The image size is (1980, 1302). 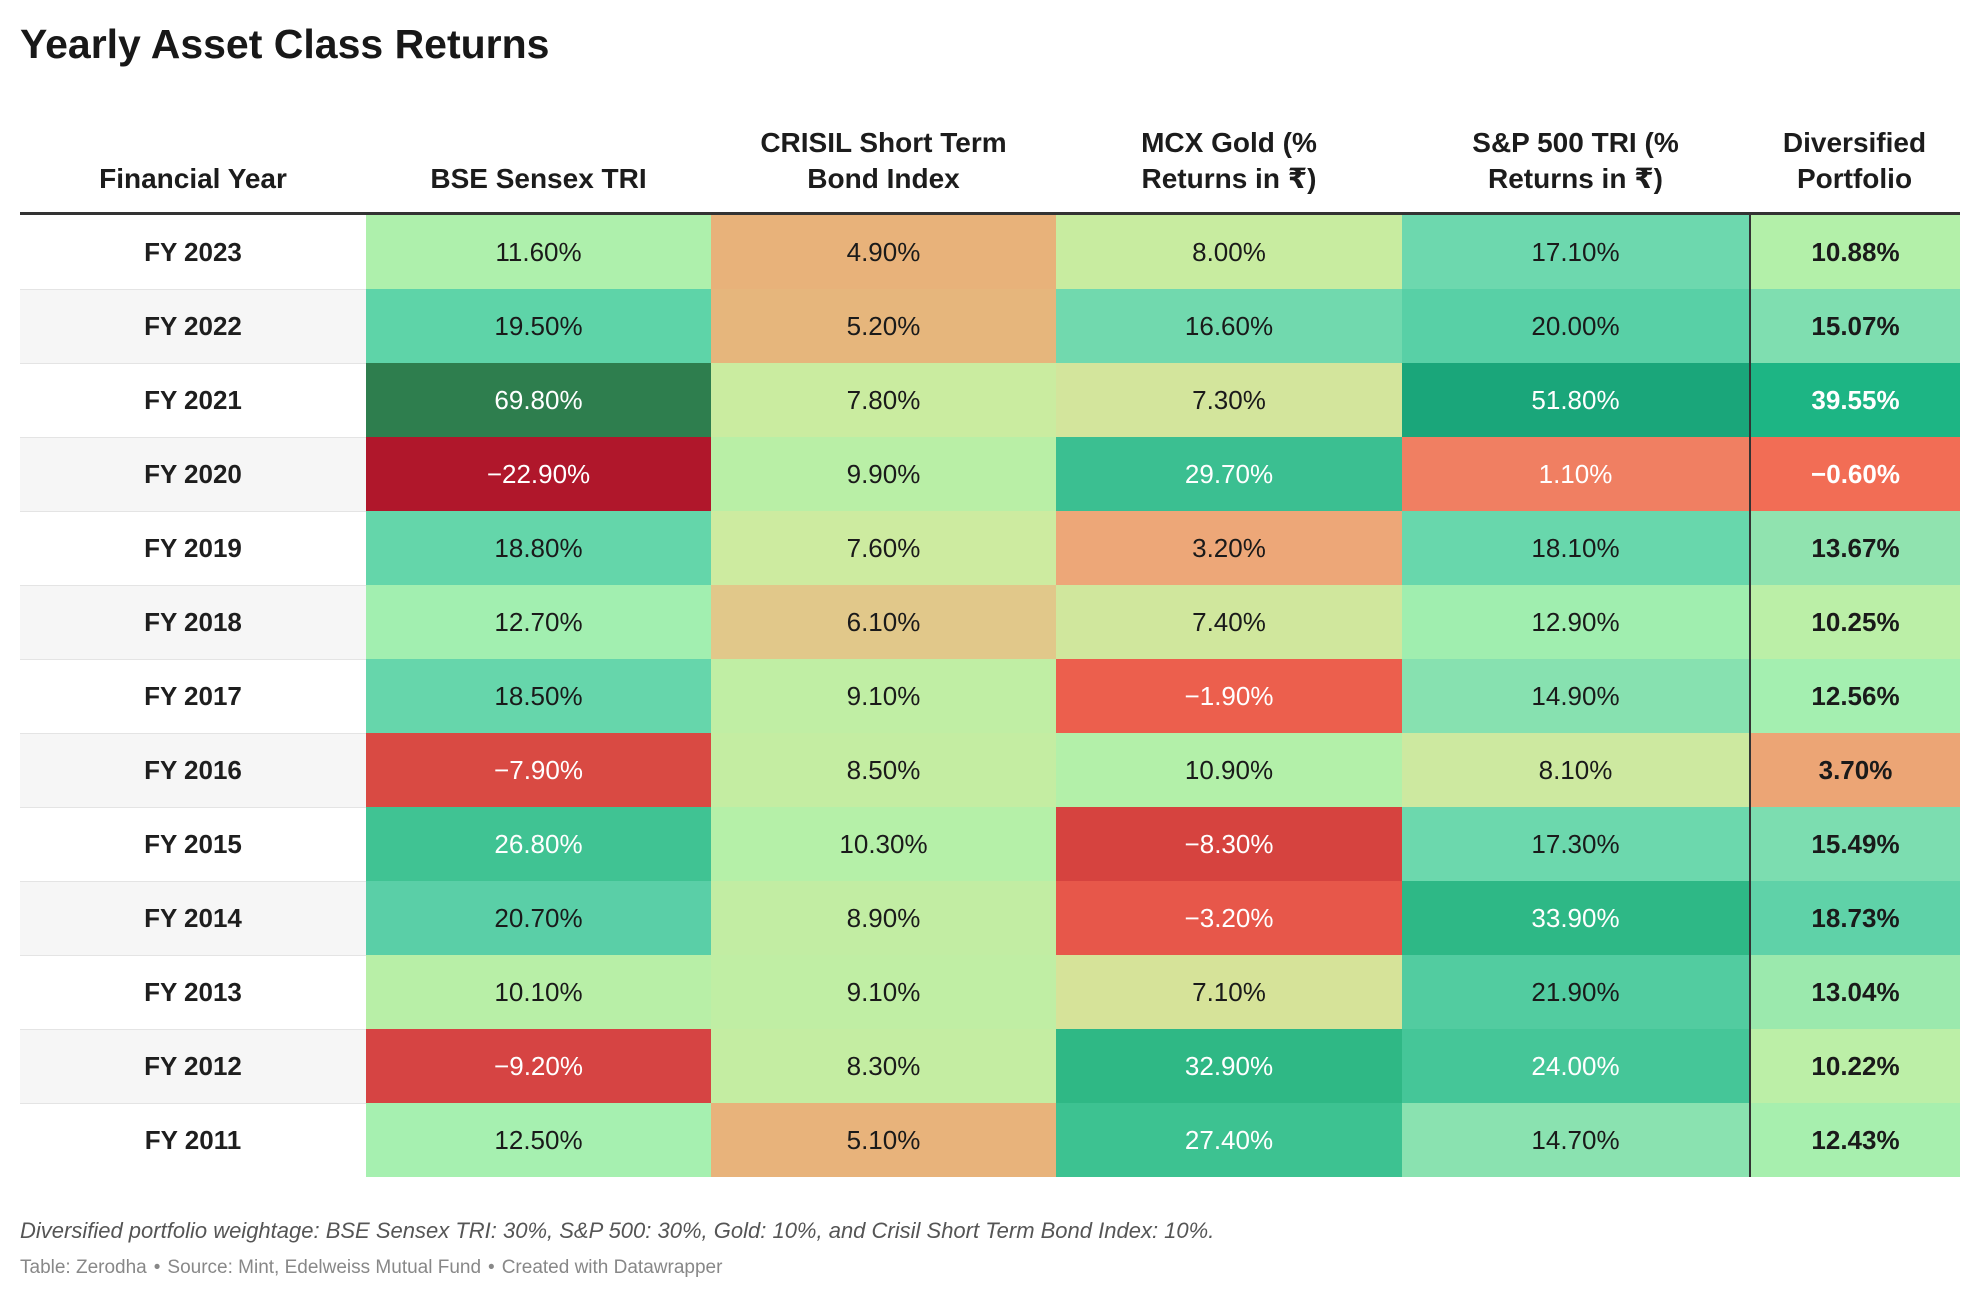 I want to click on column-header-s-p-500-tri-returns-in: S&P 500 TRI (% Returns in ₹), so click(x=1575, y=165).